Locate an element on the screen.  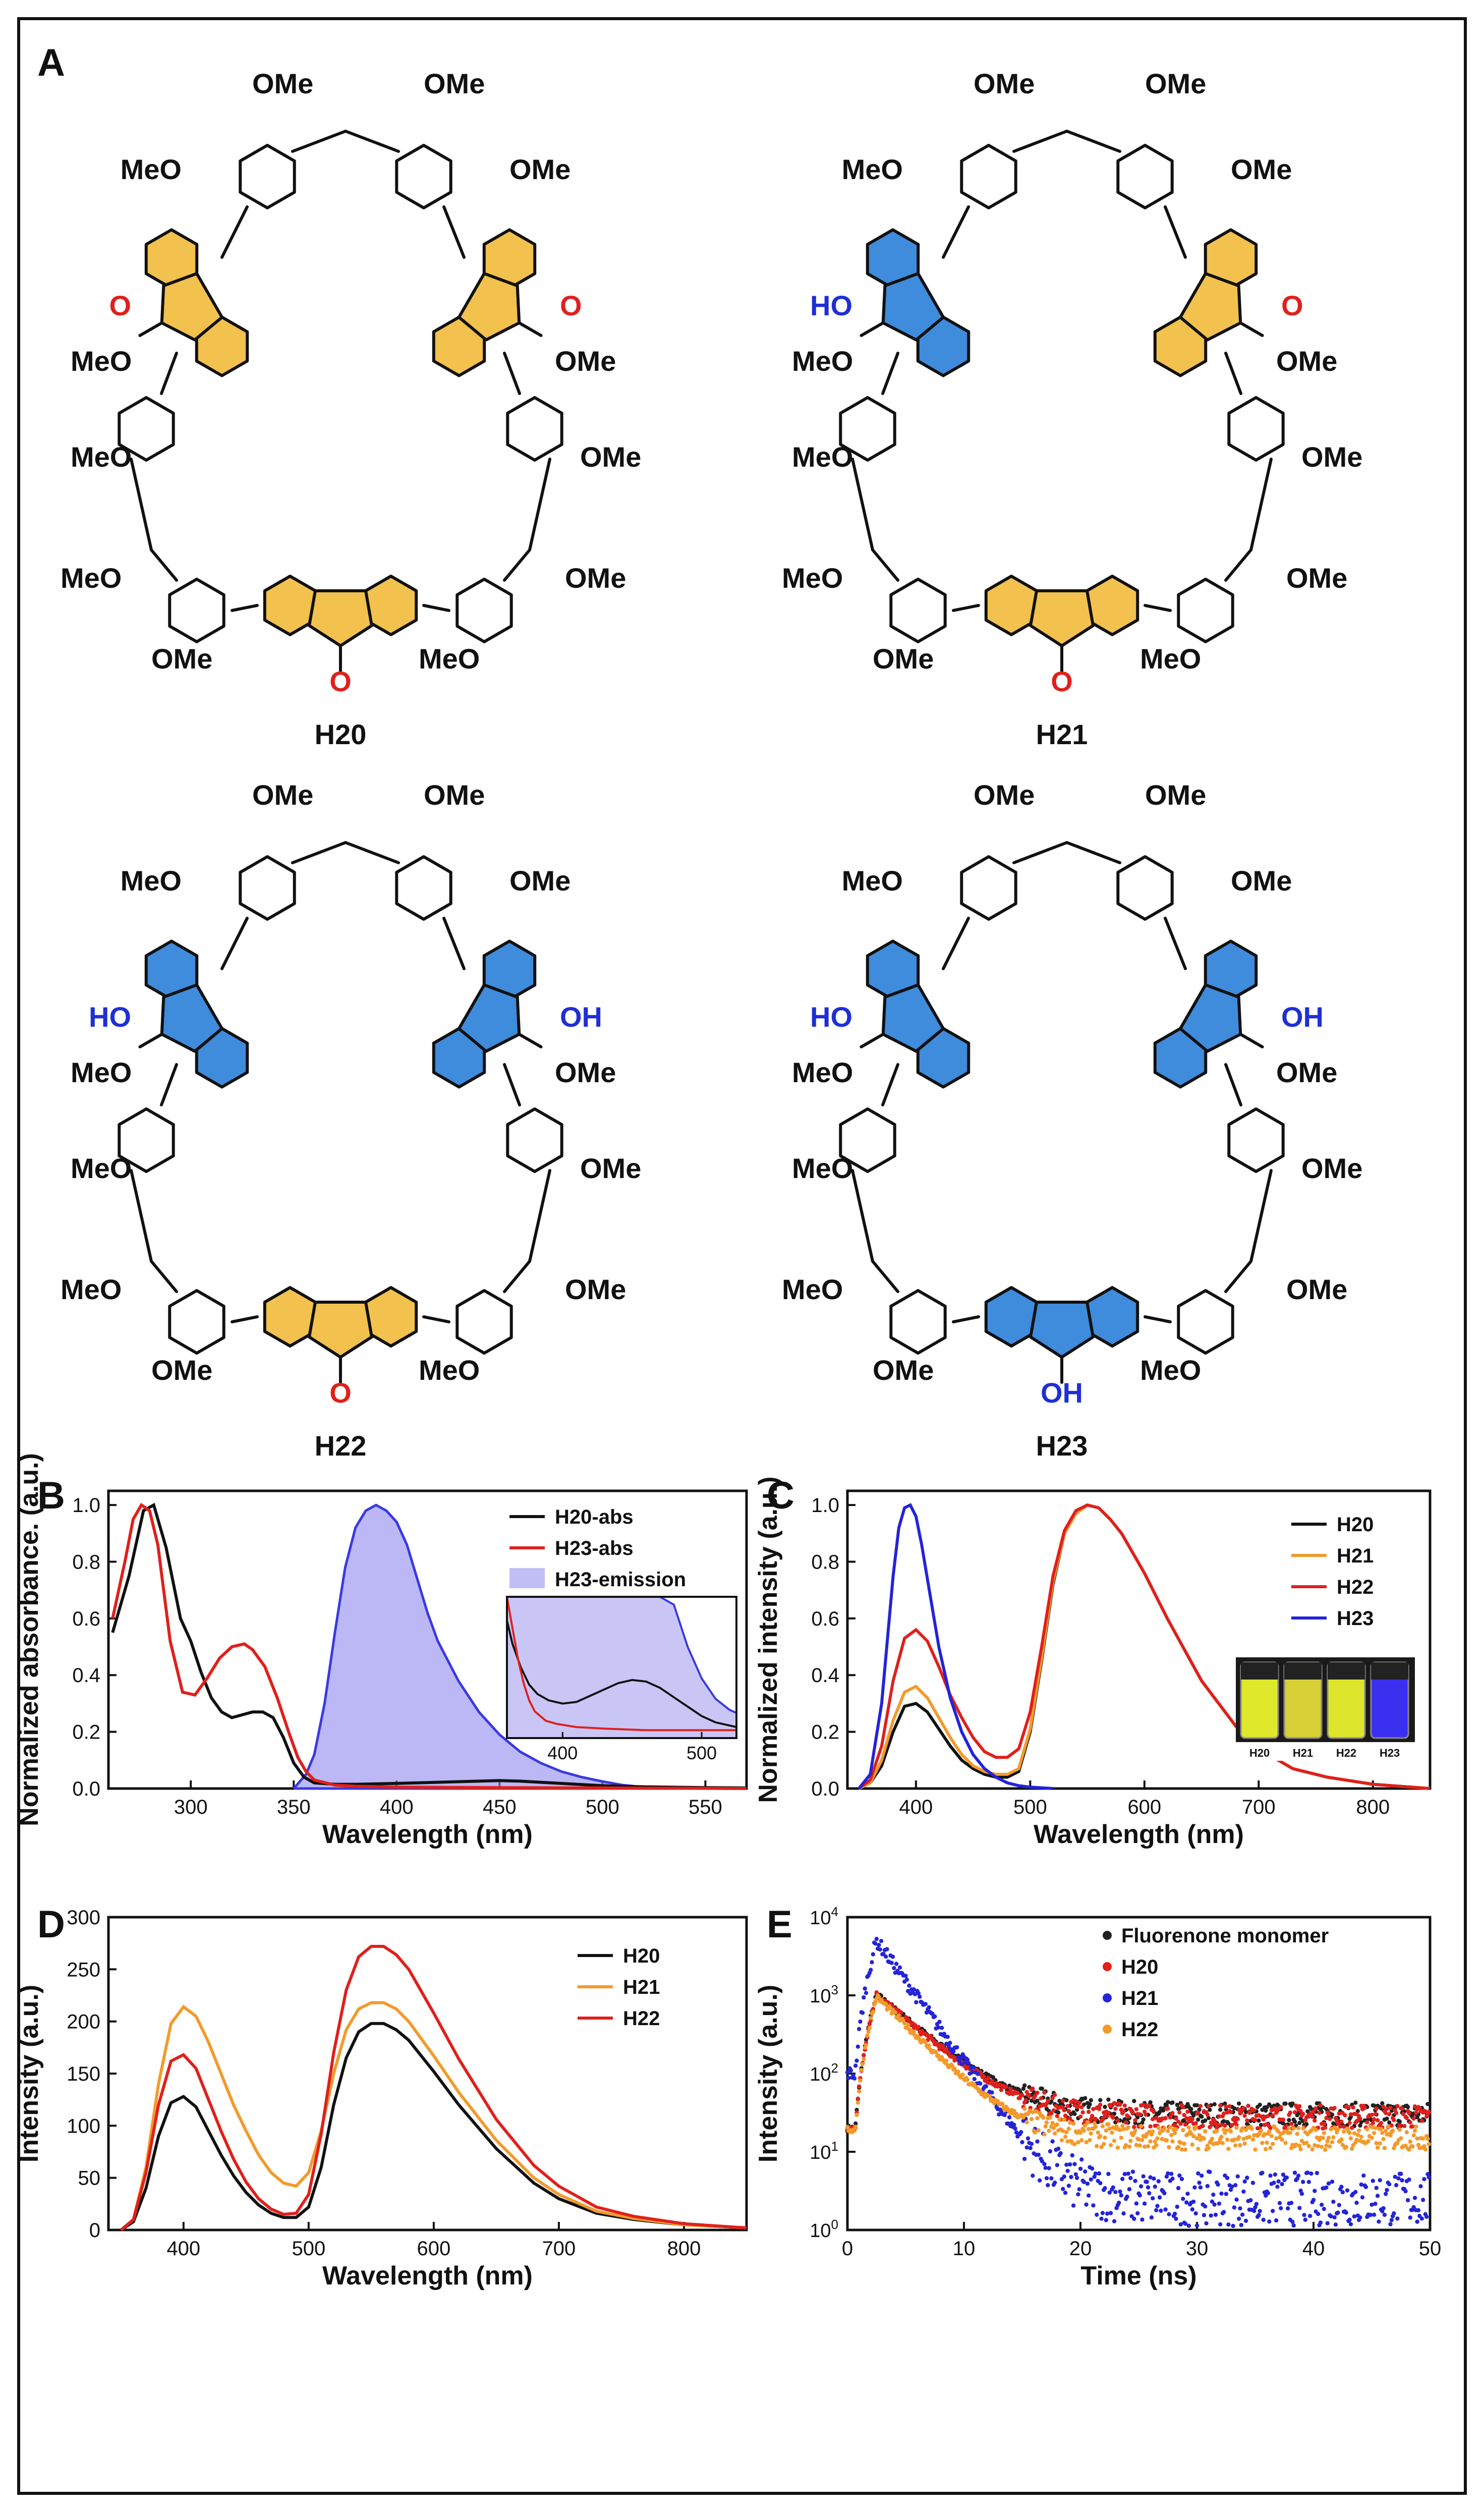
fluorene-bridge-bond is located at coordinates (151, 329).